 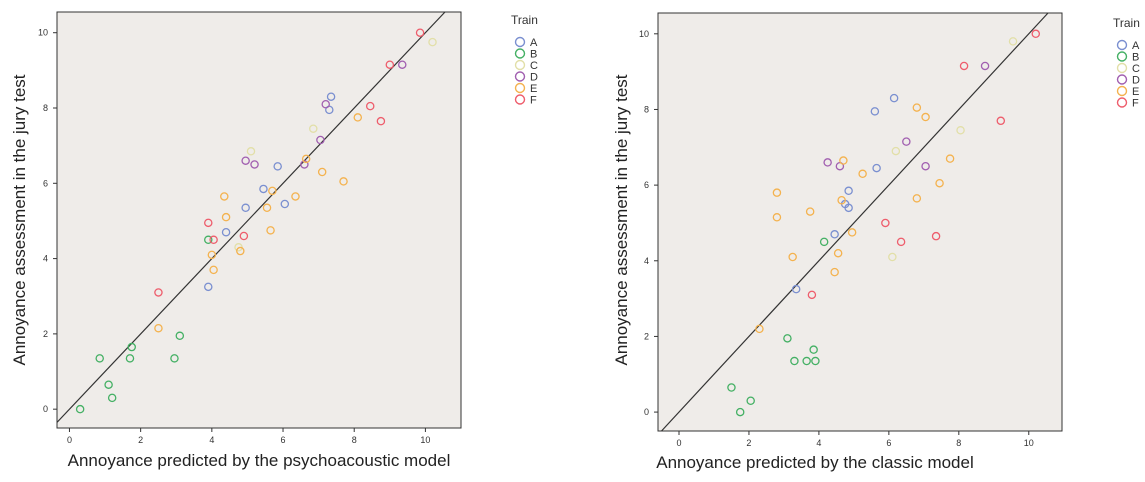 I want to click on y-tick-label: 0, so click(x=45, y=409).